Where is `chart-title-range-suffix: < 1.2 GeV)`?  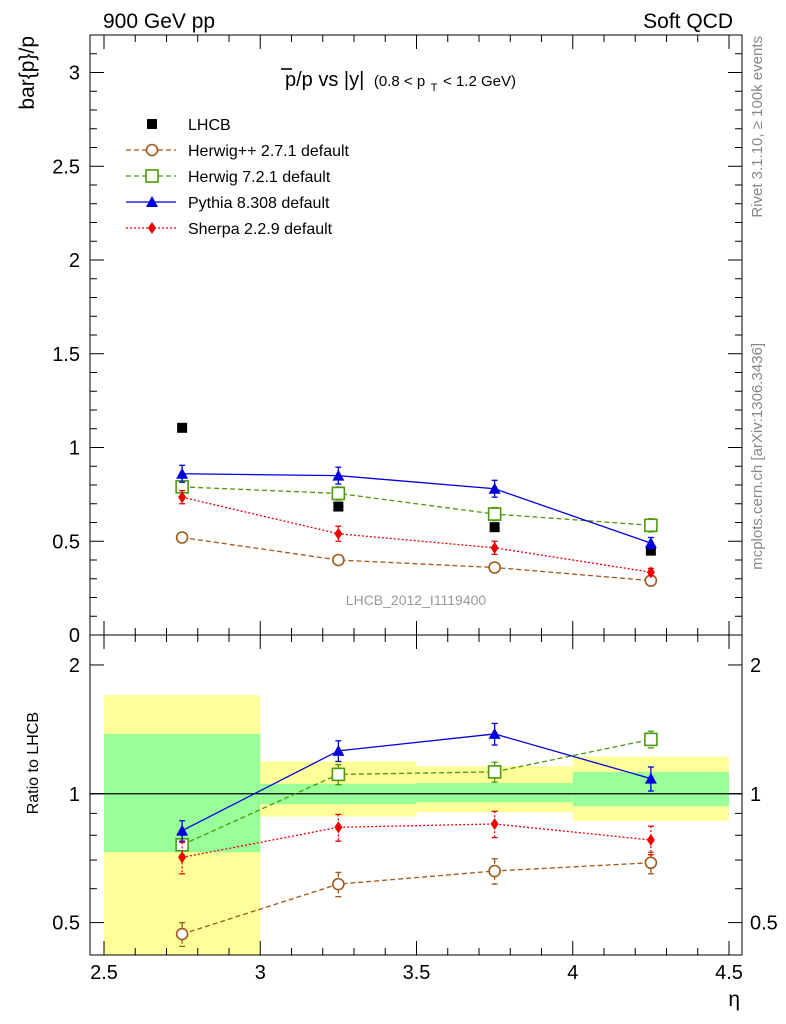 chart-title-range-suffix: < 1.2 GeV) is located at coordinates (479, 81).